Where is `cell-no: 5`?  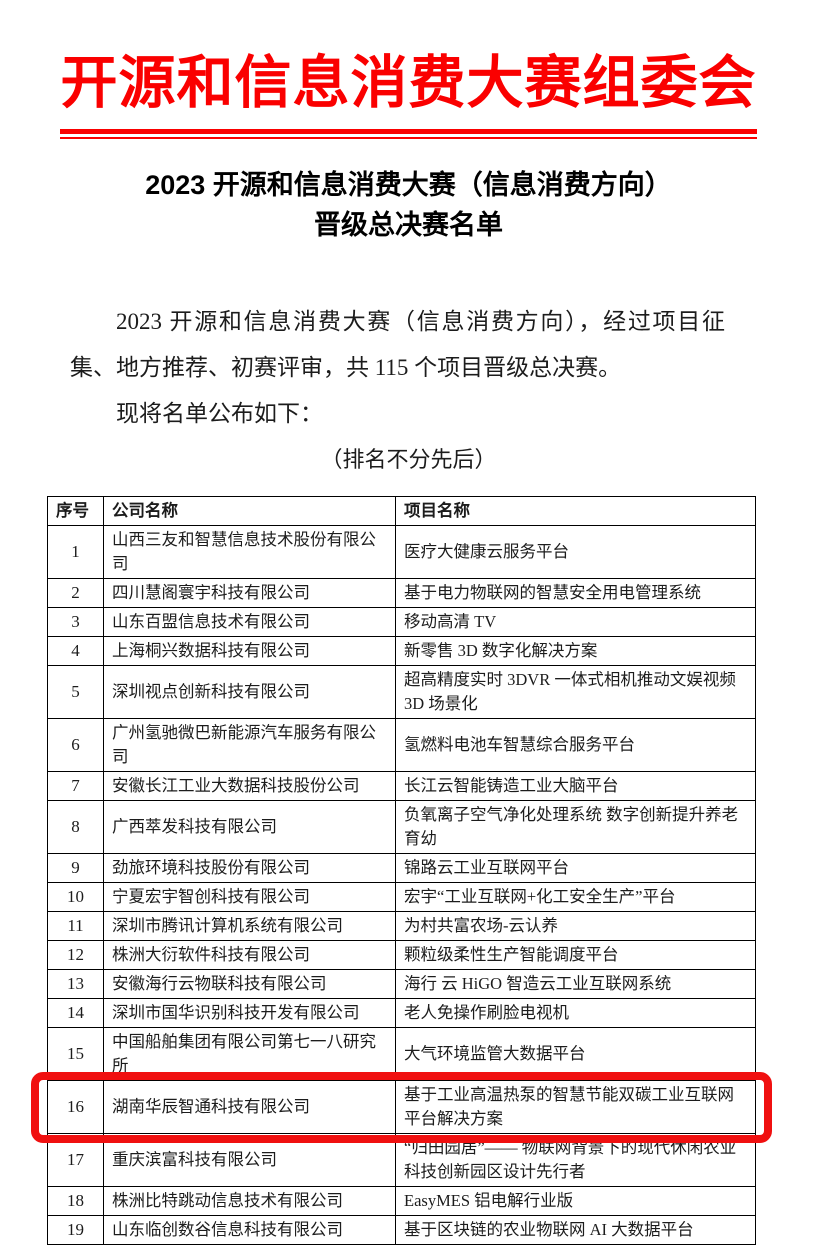
cell-no: 5 is located at coordinates (75, 692).